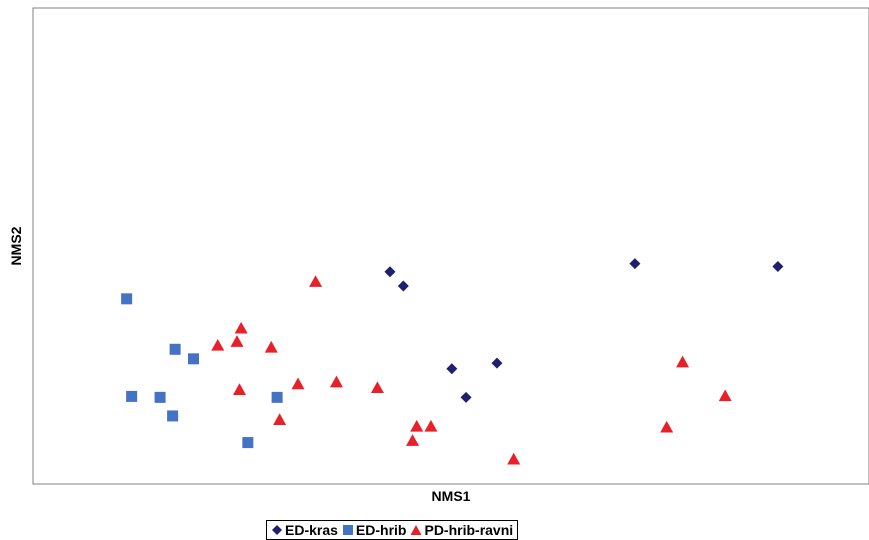 Image resolution: width=869 pixels, height=540 pixels. I want to click on legend-label: PD-hrib-ravni, so click(469, 530).